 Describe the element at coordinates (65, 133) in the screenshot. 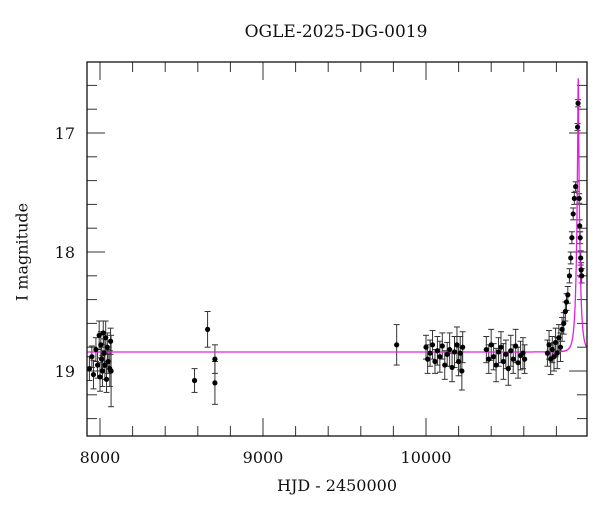

I see `svg-text: 17` at that location.